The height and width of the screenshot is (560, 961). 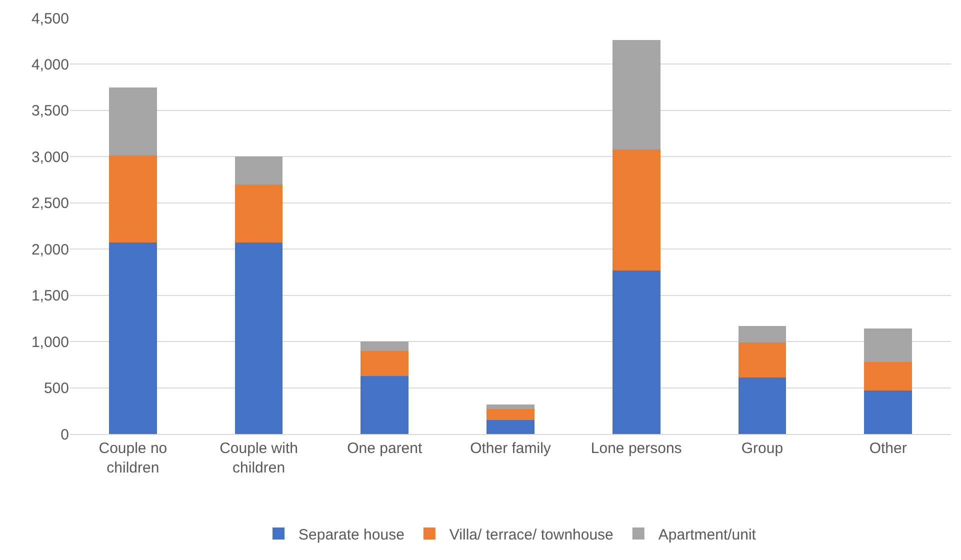 What do you see at coordinates (50, 19) in the screenshot?
I see `y-tick-label: 4,500` at bounding box center [50, 19].